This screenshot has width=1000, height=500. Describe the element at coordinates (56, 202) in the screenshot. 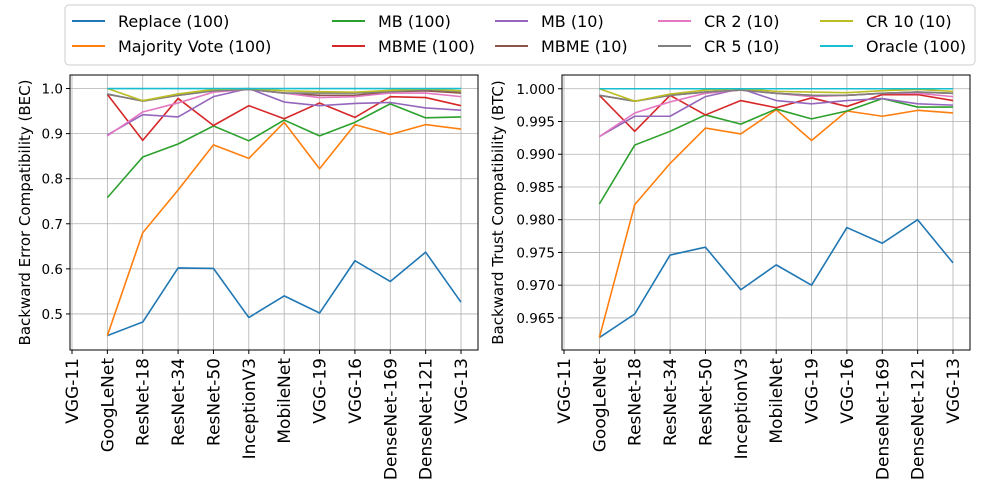

I see `y-axis: 0.5 0.6 0.7 0.8 0.9 1.0` at that location.